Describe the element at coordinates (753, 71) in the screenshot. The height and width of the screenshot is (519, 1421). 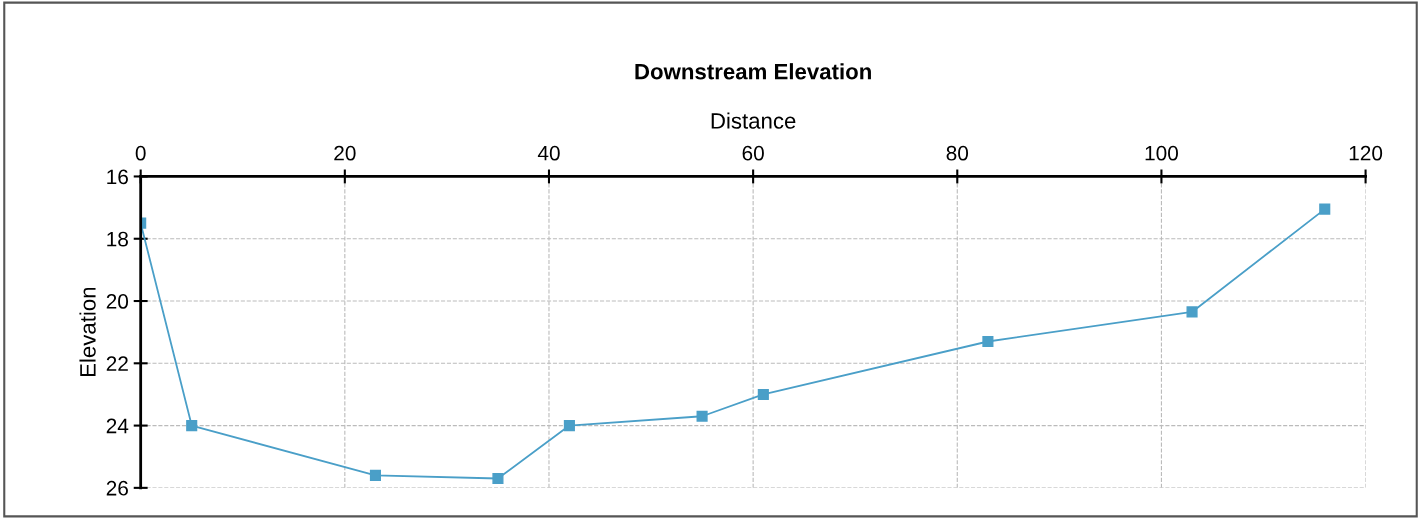
I see `chart-title: Downstream Elevation` at that location.